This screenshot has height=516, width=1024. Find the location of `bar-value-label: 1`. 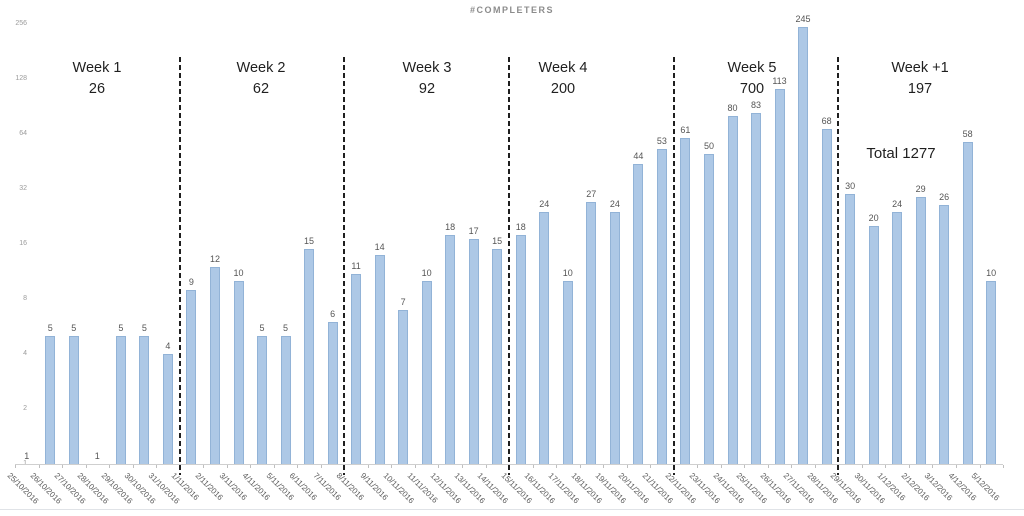

bar-value-label: 1 is located at coordinates (97, 456).